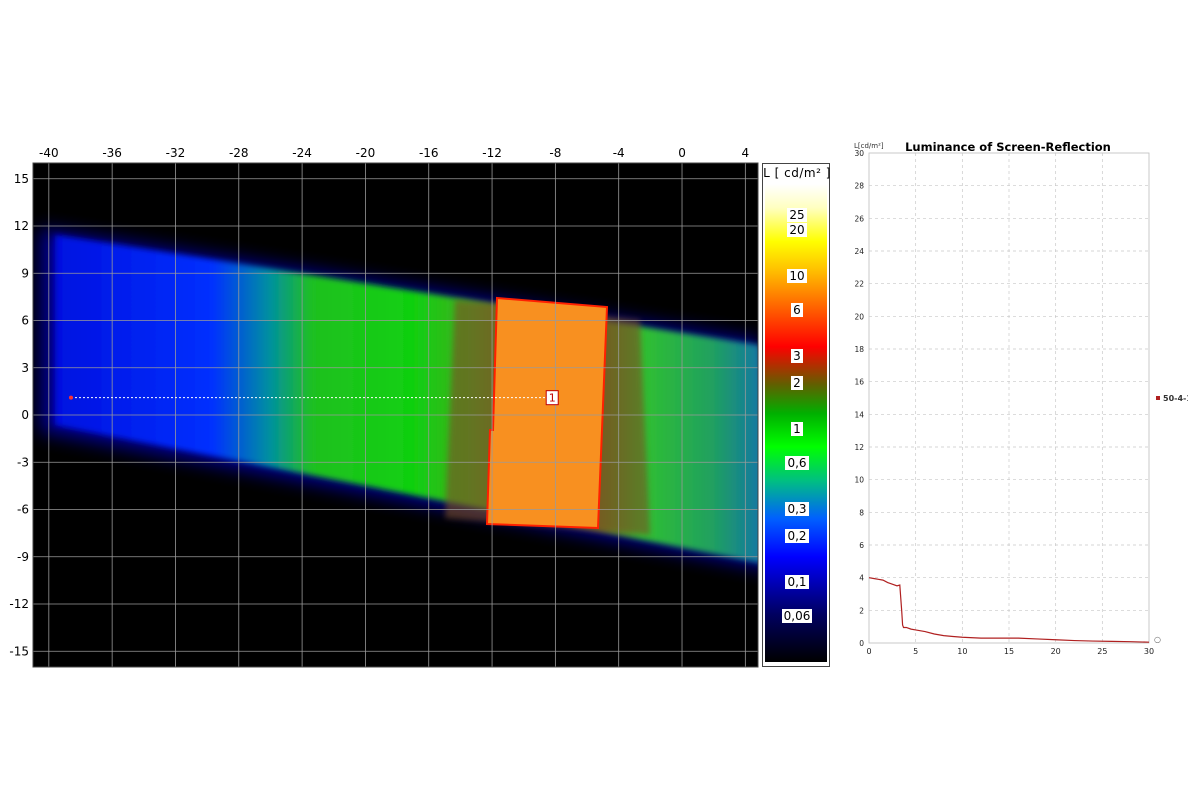  Describe the element at coordinates (861, 578) in the screenshot. I see `line-chart-y-tick-label: 4` at that location.